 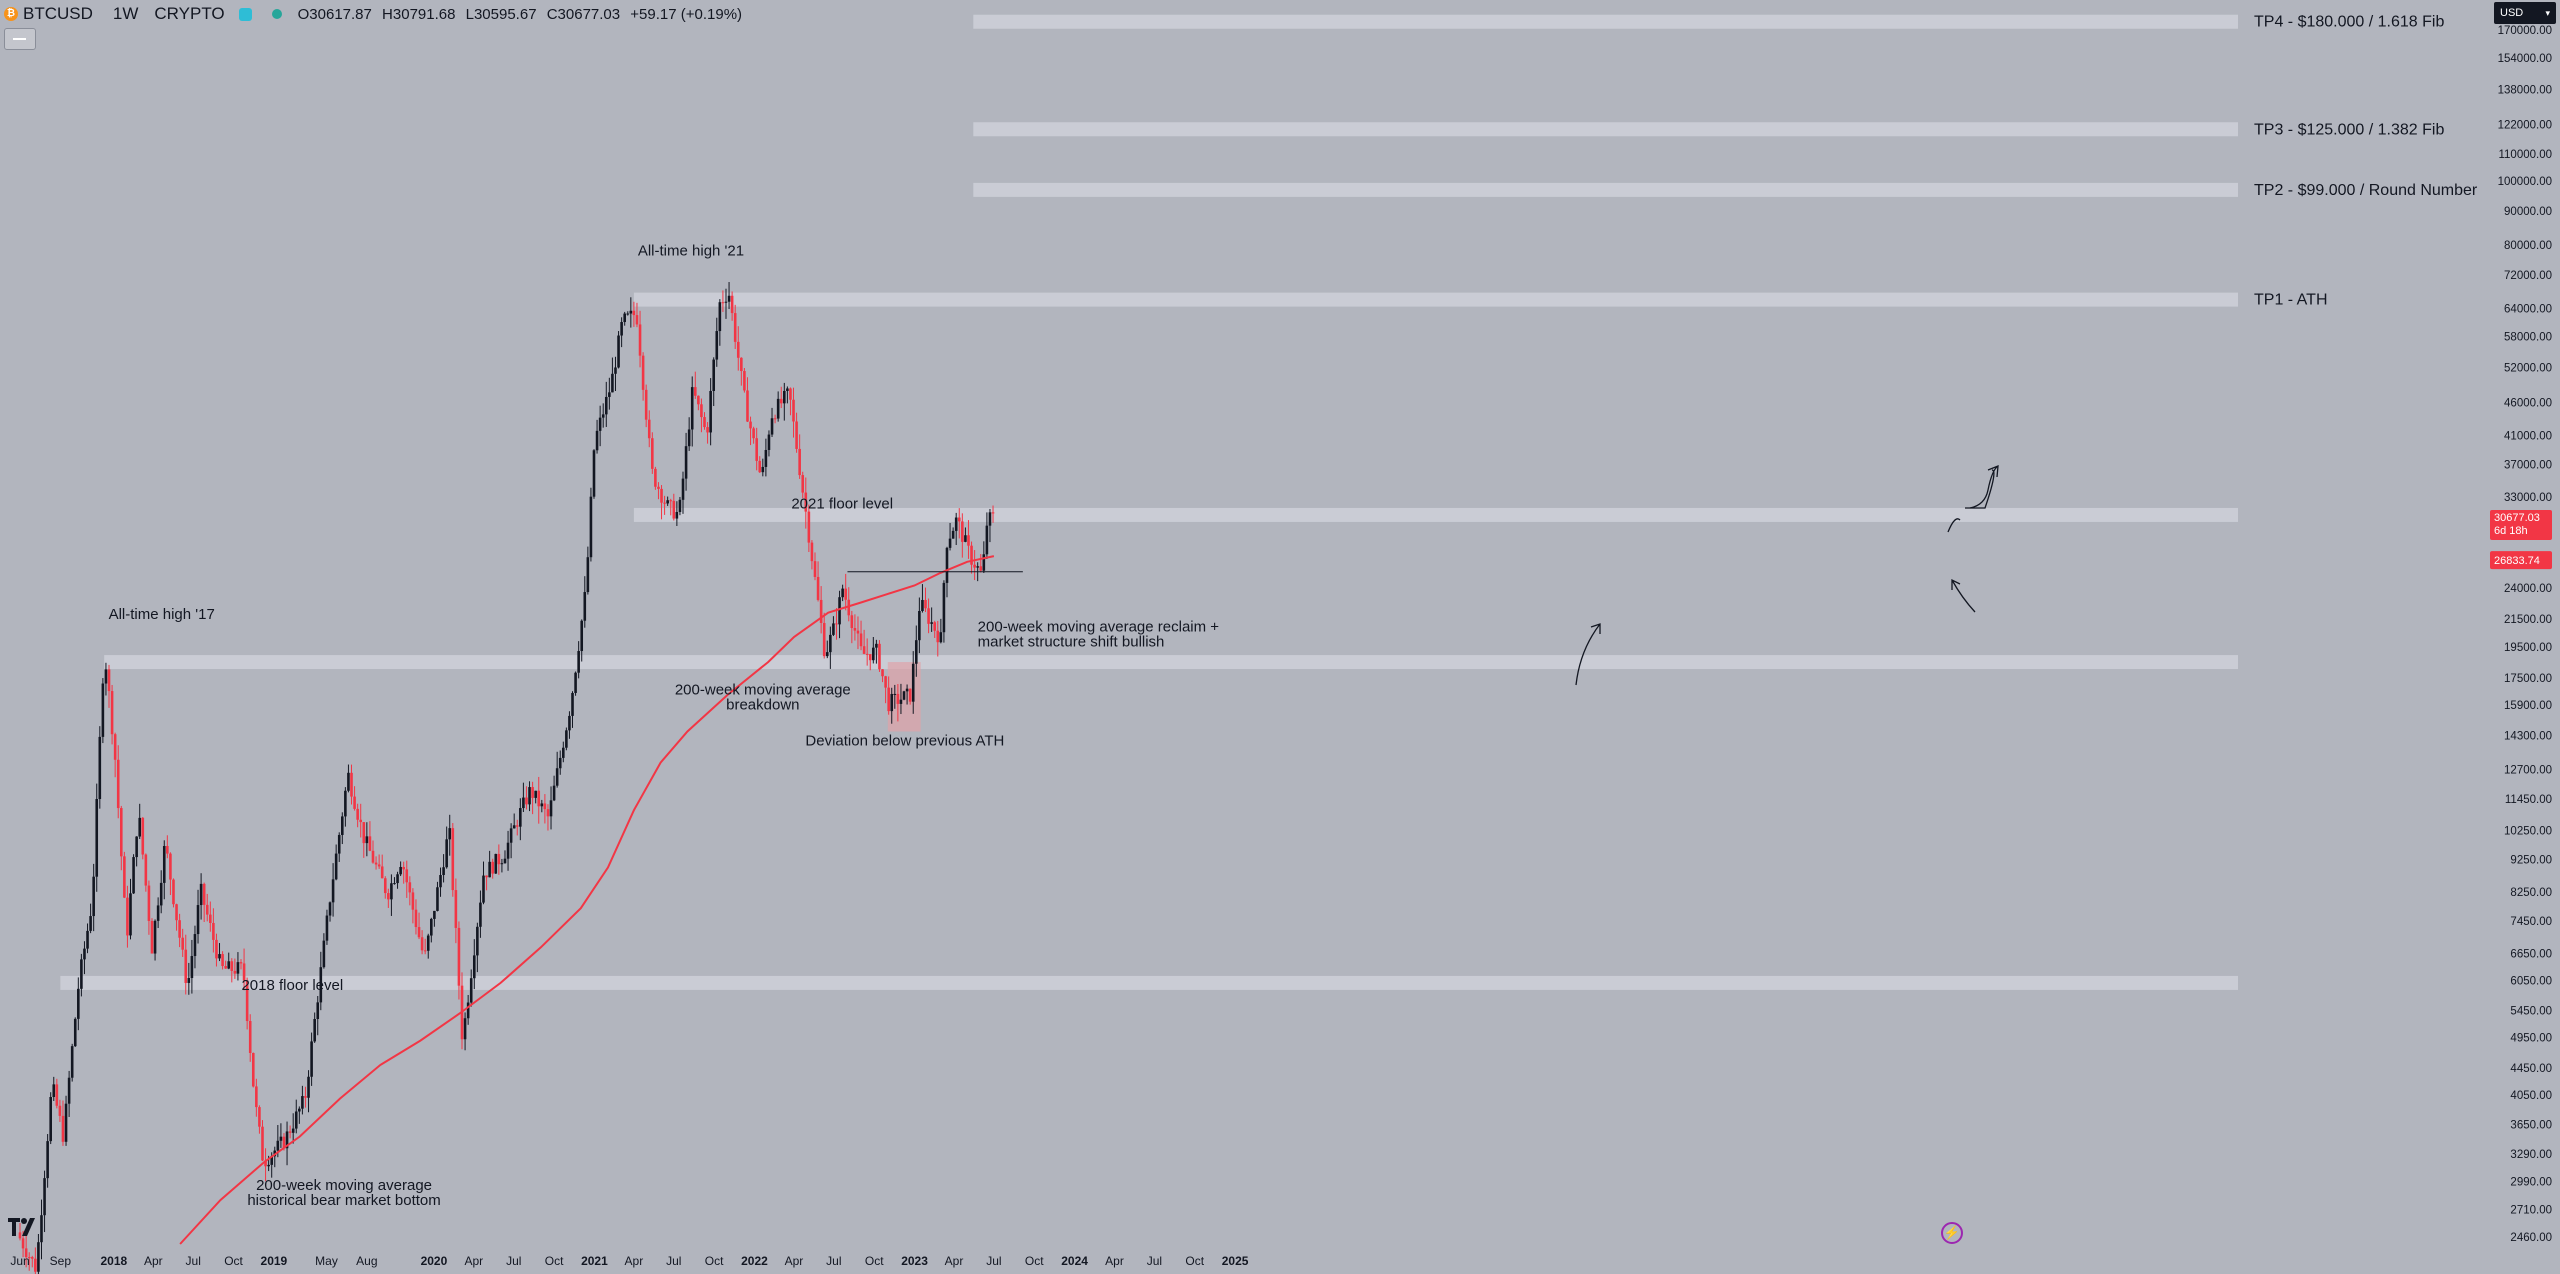 What do you see at coordinates (2525, 13) in the screenshot?
I see `currency-selector: USD ▾` at bounding box center [2525, 13].